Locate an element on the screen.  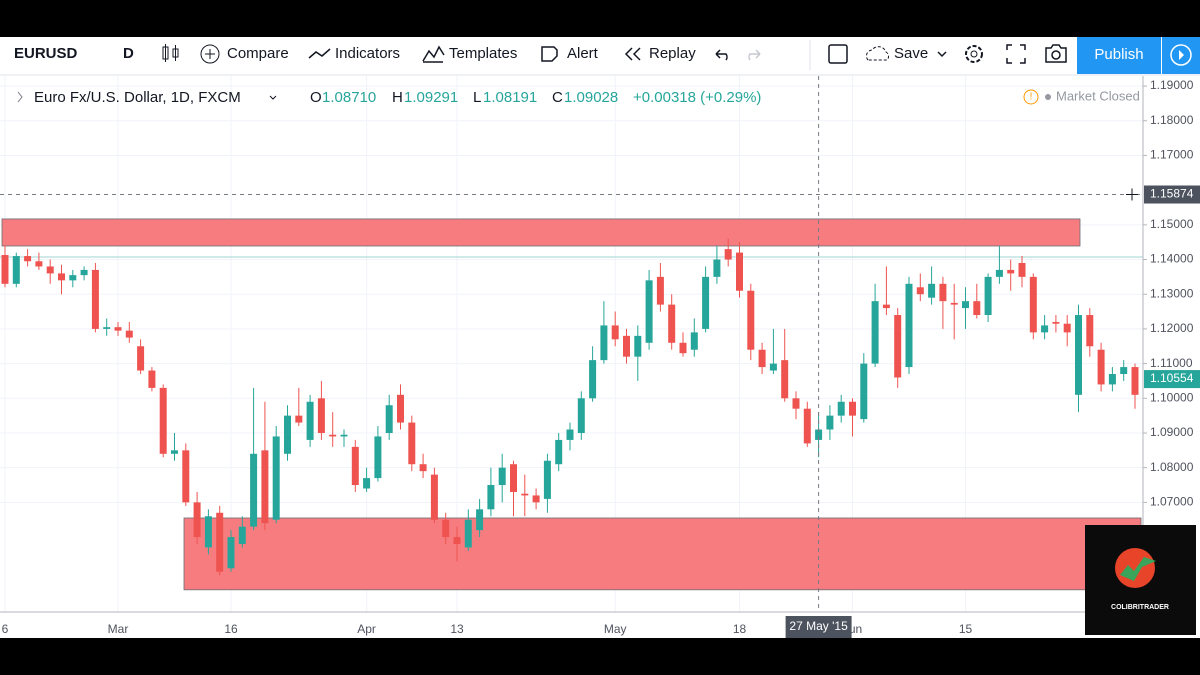
legend-menu is located at coordinates (273, 97).